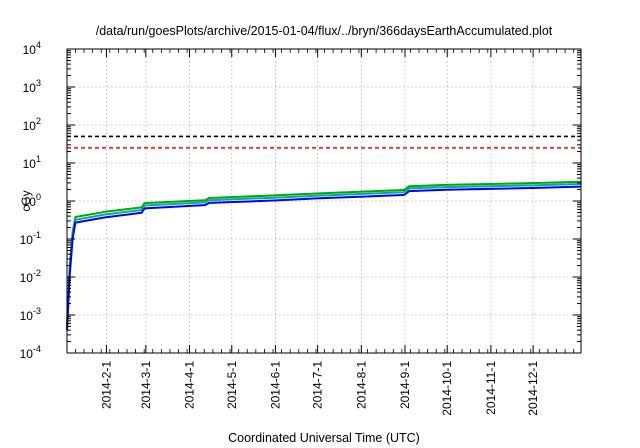  What do you see at coordinates (324, 142) in the screenshot?
I see `threshold-lines` at bounding box center [324, 142].